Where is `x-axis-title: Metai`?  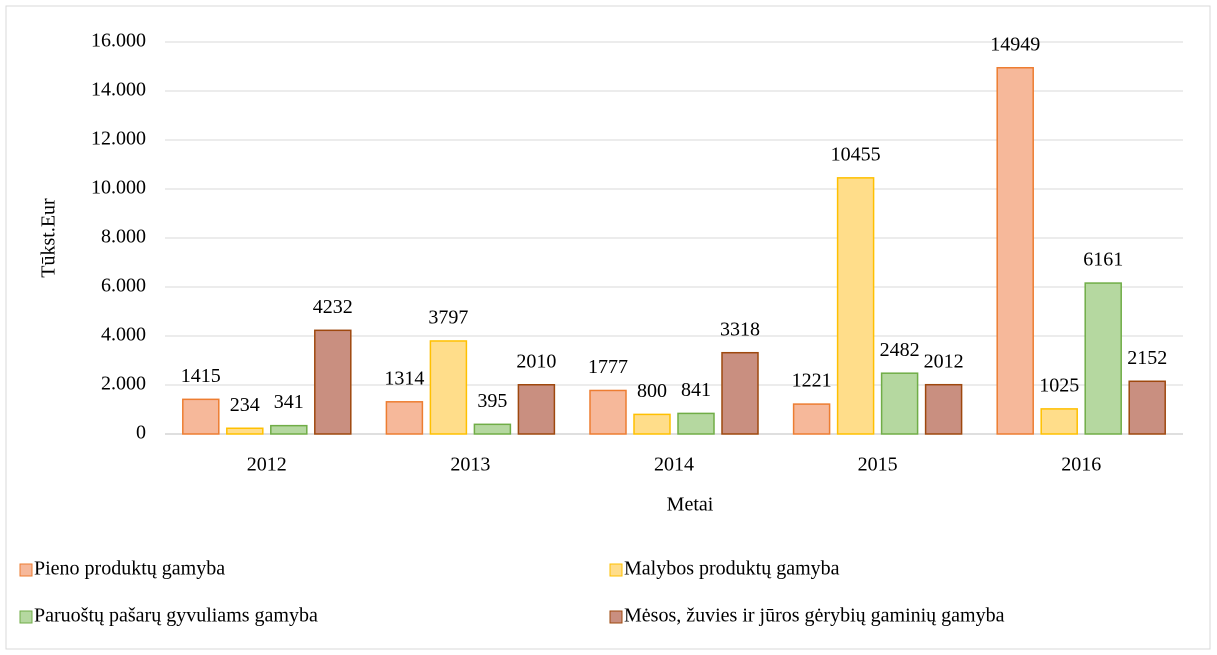 x-axis-title: Metai is located at coordinates (690, 505).